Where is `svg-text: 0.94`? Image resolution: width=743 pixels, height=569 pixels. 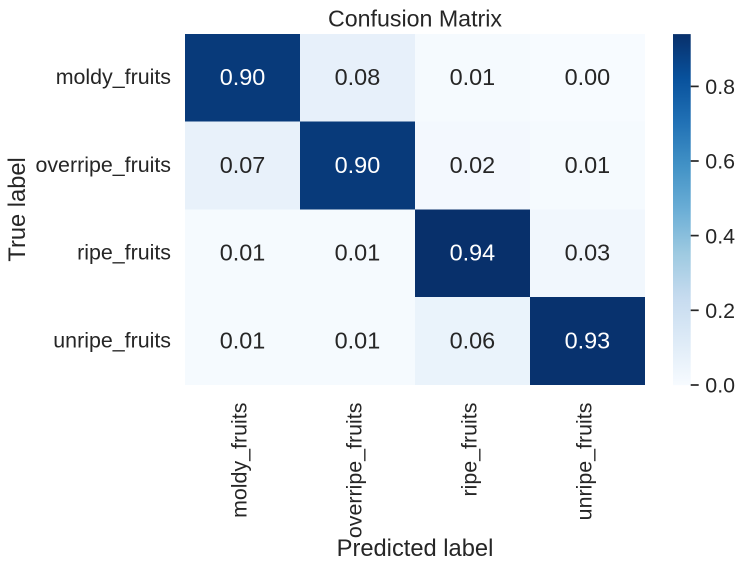 svg-text: 0.94 is located at coordinates (473, 253).